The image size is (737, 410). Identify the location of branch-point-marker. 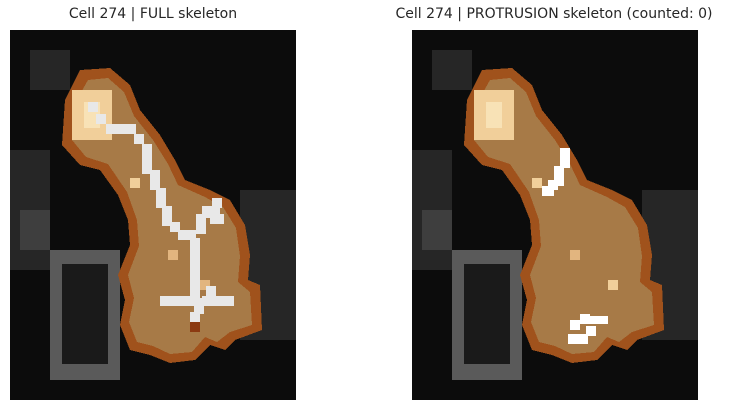
(195, 327).